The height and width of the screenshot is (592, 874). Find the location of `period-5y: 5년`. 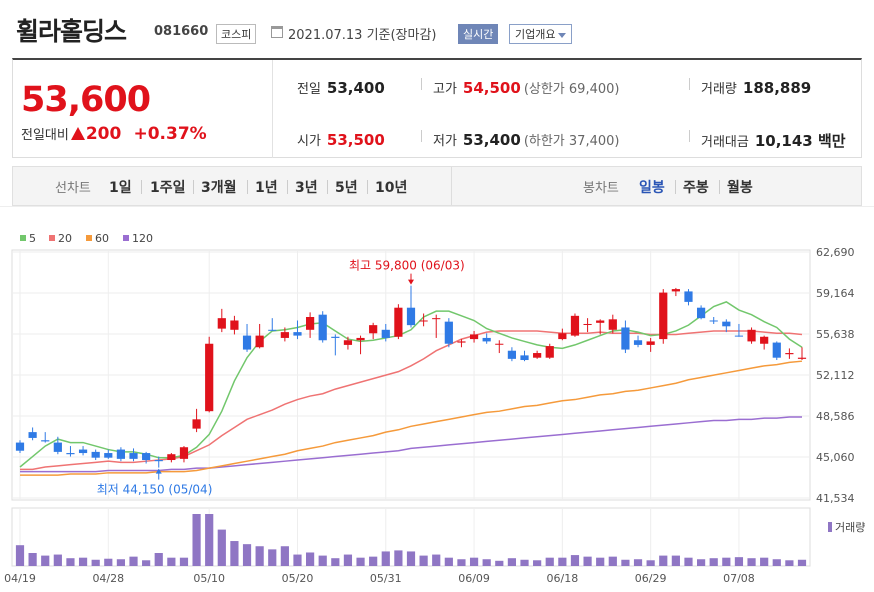

period-5y: 5년 is located at coordinates (346, 188).